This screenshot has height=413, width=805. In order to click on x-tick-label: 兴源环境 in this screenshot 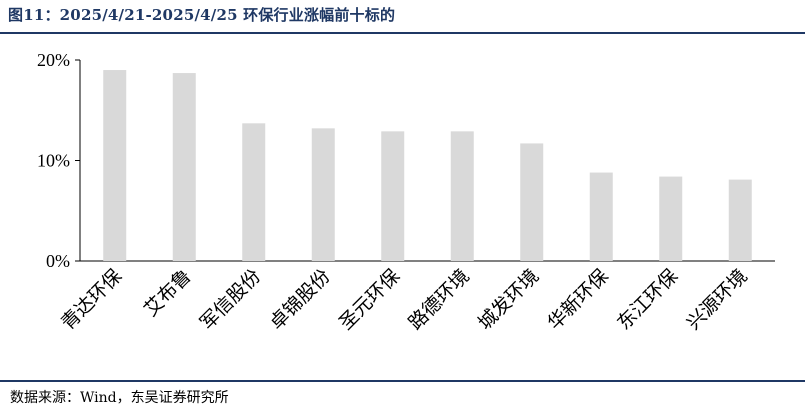, I will do `click(716, 299)`.